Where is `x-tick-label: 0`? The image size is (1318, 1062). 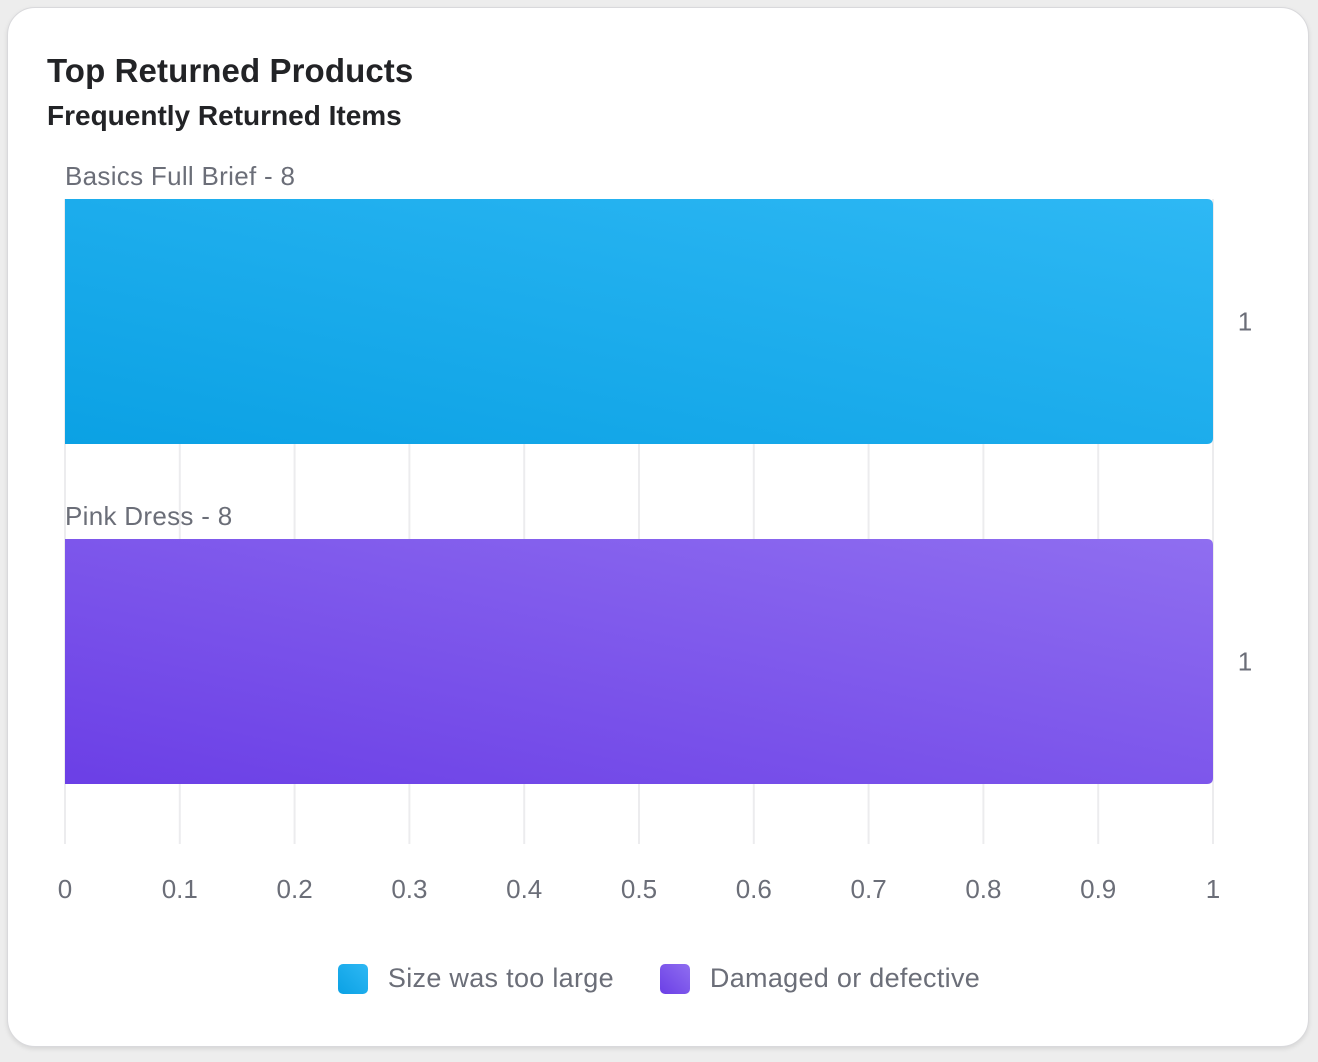
x-tick-label: 0 is located at coordinates (65, 889).